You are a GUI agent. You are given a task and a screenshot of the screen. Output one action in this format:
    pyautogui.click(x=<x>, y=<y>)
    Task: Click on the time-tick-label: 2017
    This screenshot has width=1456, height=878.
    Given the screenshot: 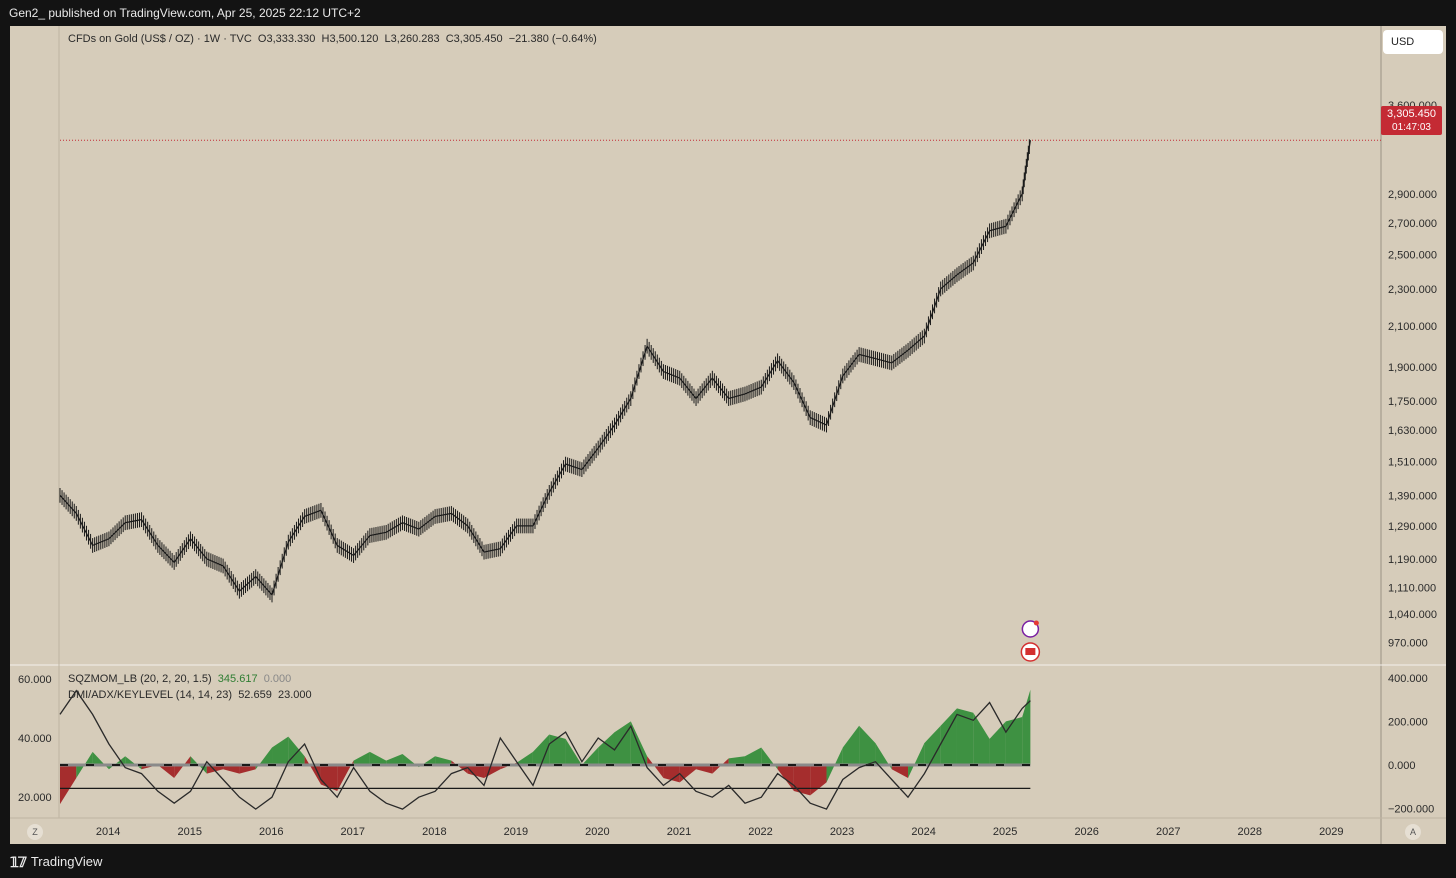 What is the action you would take?
    pyautogui.click(x=353, y=832)
    